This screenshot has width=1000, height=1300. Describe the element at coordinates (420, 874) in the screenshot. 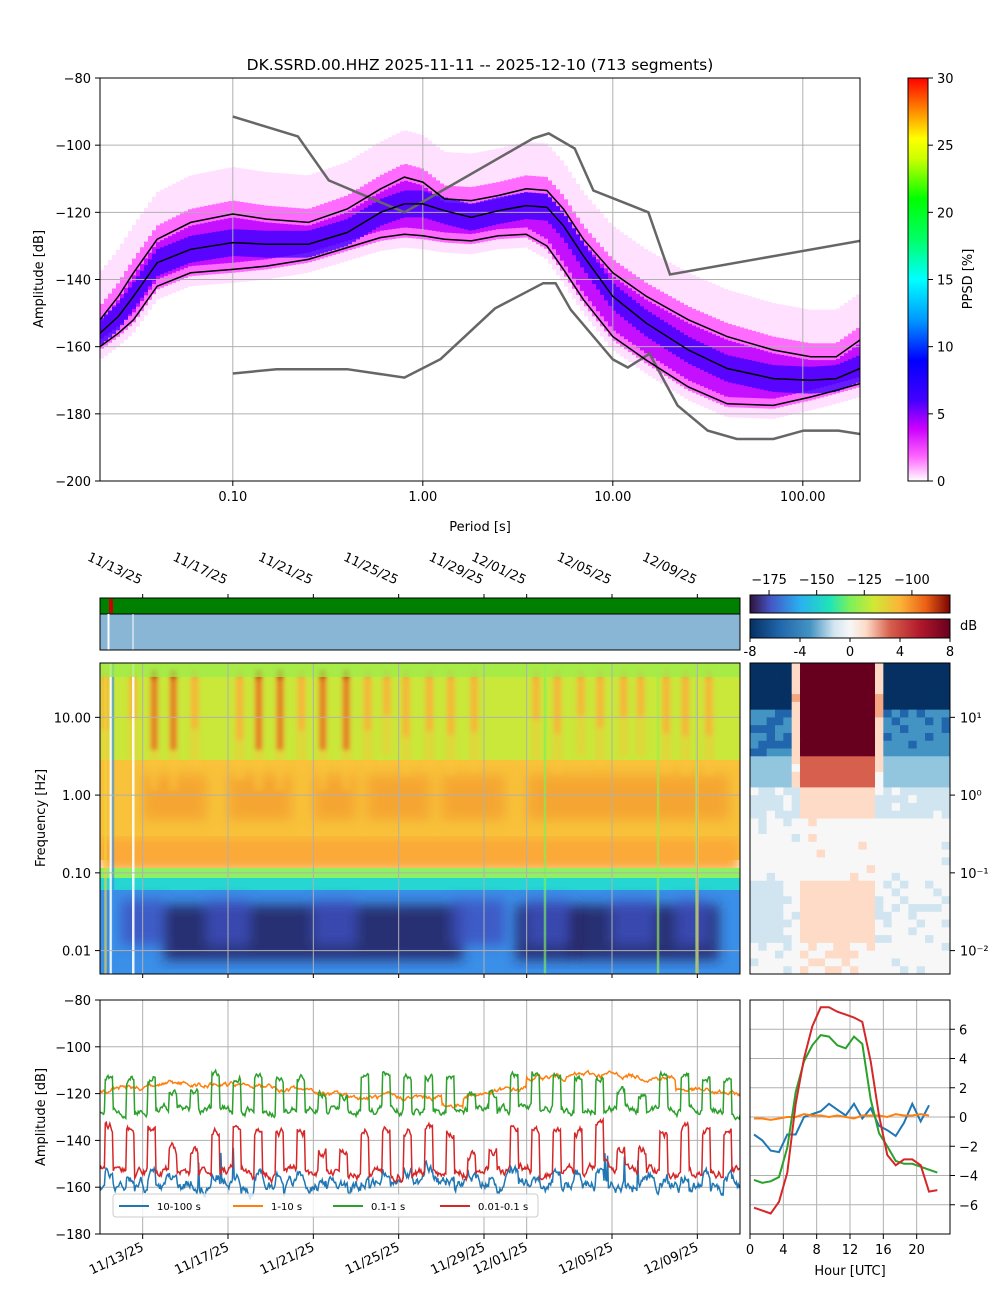

I see `spec-band-transition` at that location.